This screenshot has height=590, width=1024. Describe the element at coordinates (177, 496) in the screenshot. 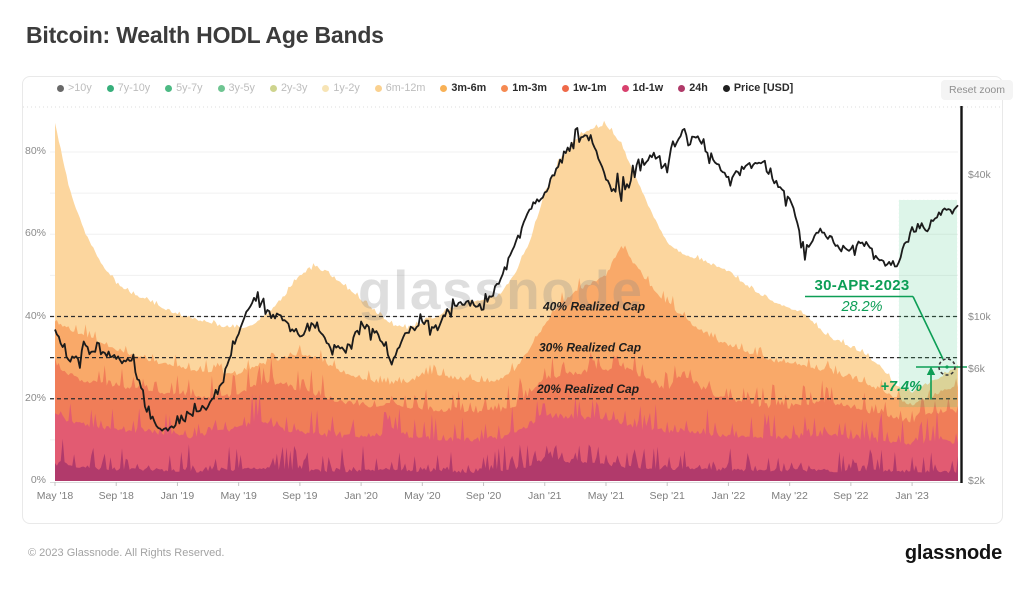

I see `x-axis-tick: Jan '19` at that location.